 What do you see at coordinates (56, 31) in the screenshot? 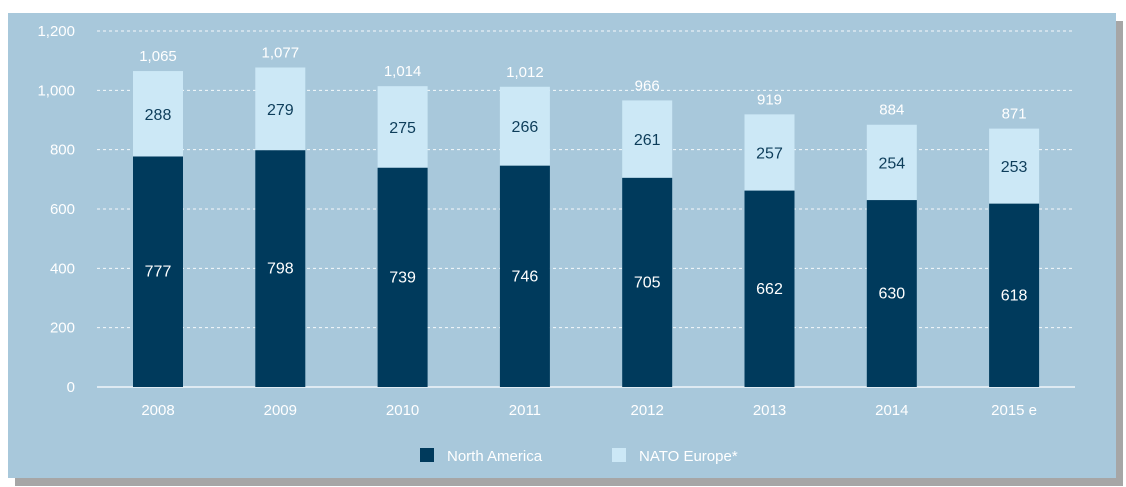
I see `y-tick-label: 1,200` at bounding box center [56, 31].